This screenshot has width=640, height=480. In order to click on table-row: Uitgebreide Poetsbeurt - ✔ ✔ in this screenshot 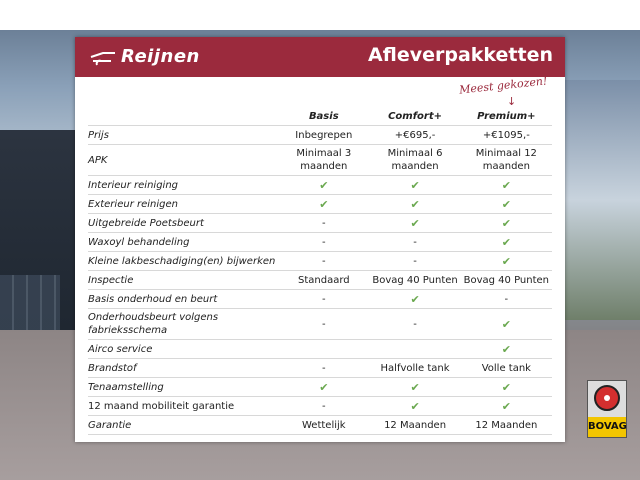, I will do `click(320, 223)`.